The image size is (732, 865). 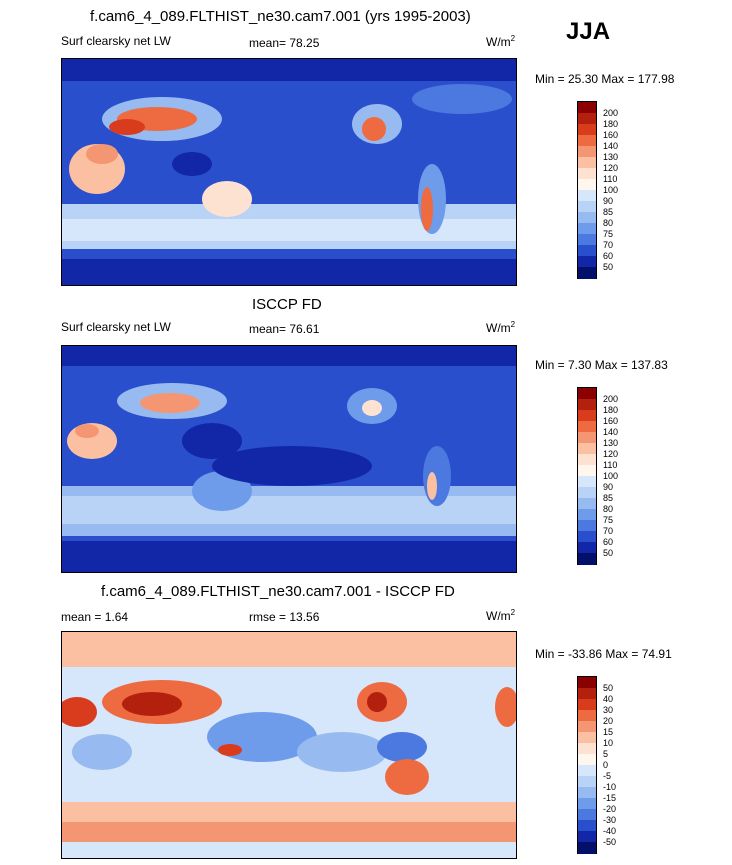 I want to click on colorbar-tick-label: 85, so click(x=608, y=212).